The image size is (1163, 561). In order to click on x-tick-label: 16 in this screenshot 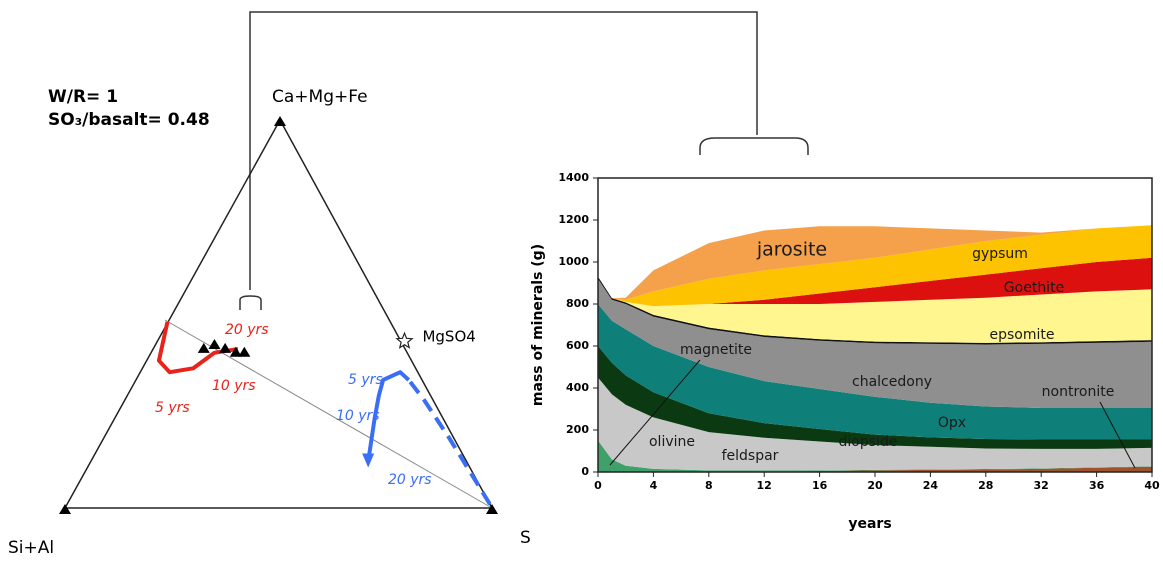, I will do `click(820, 485)`.